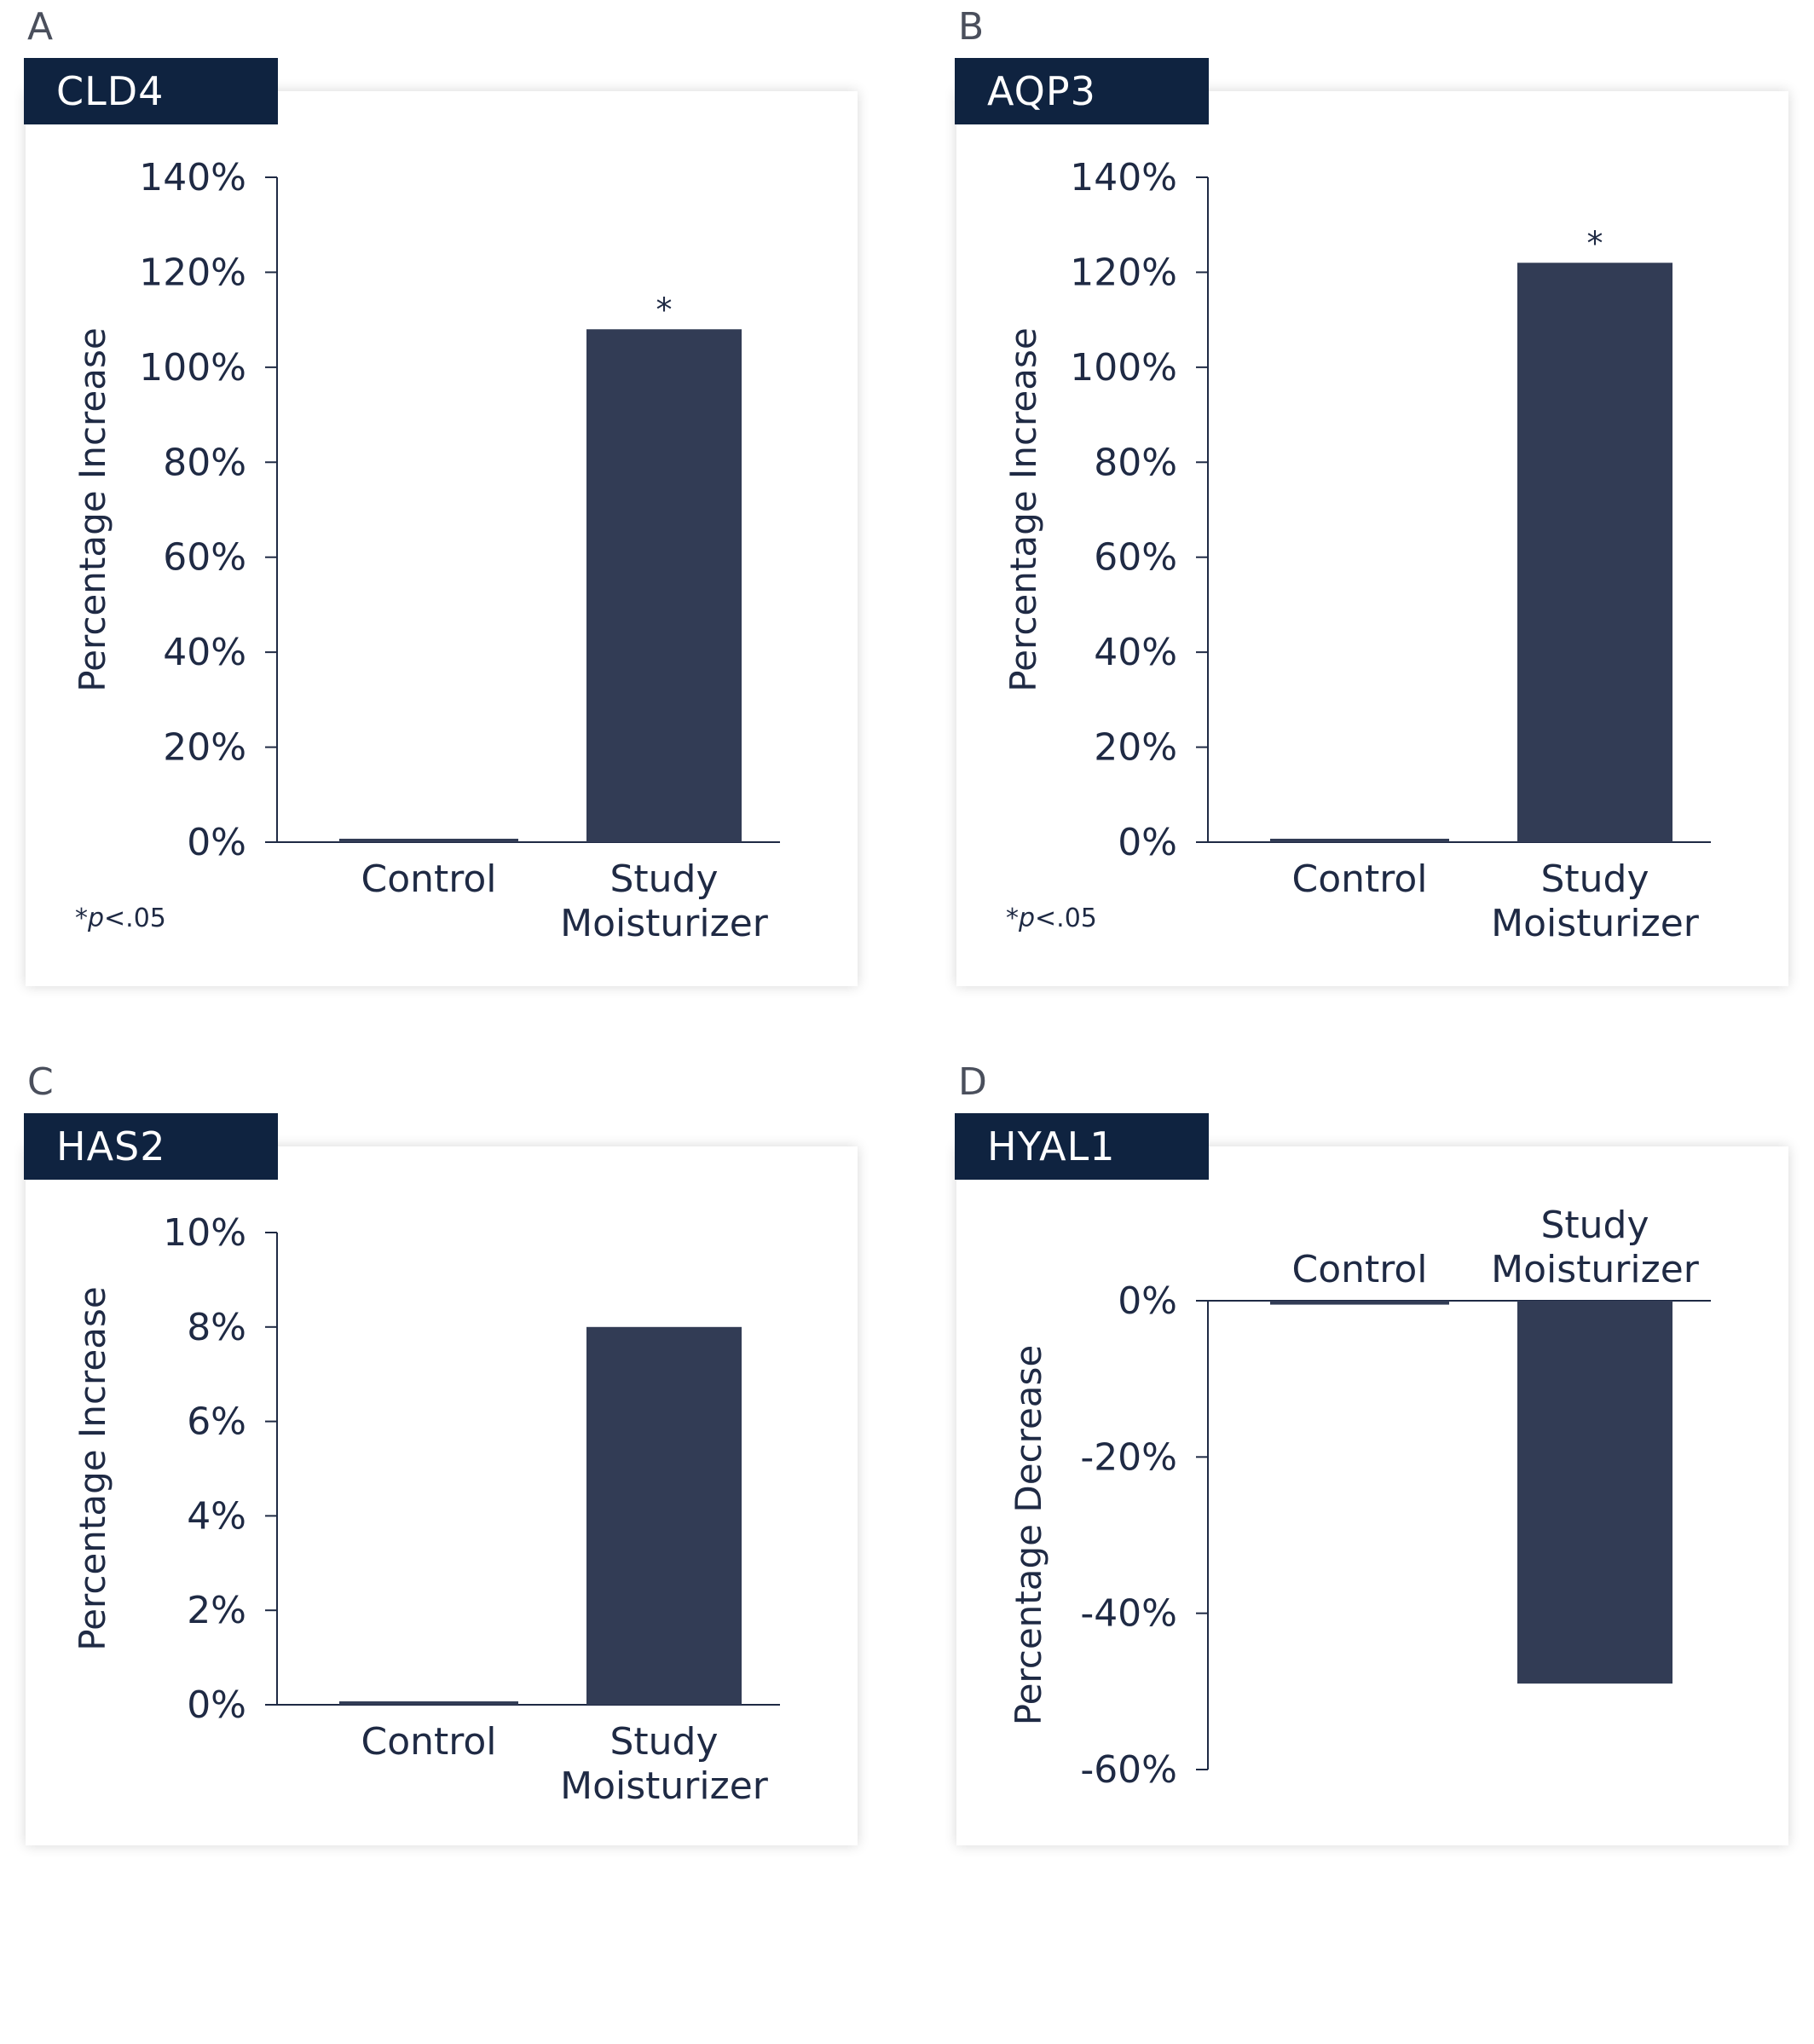 The image size is (1814, 2044). What do you see at coordinates (971, 27) in the screenshot?
I see `panel-letter-b: B` at bounding box center [971, 27].